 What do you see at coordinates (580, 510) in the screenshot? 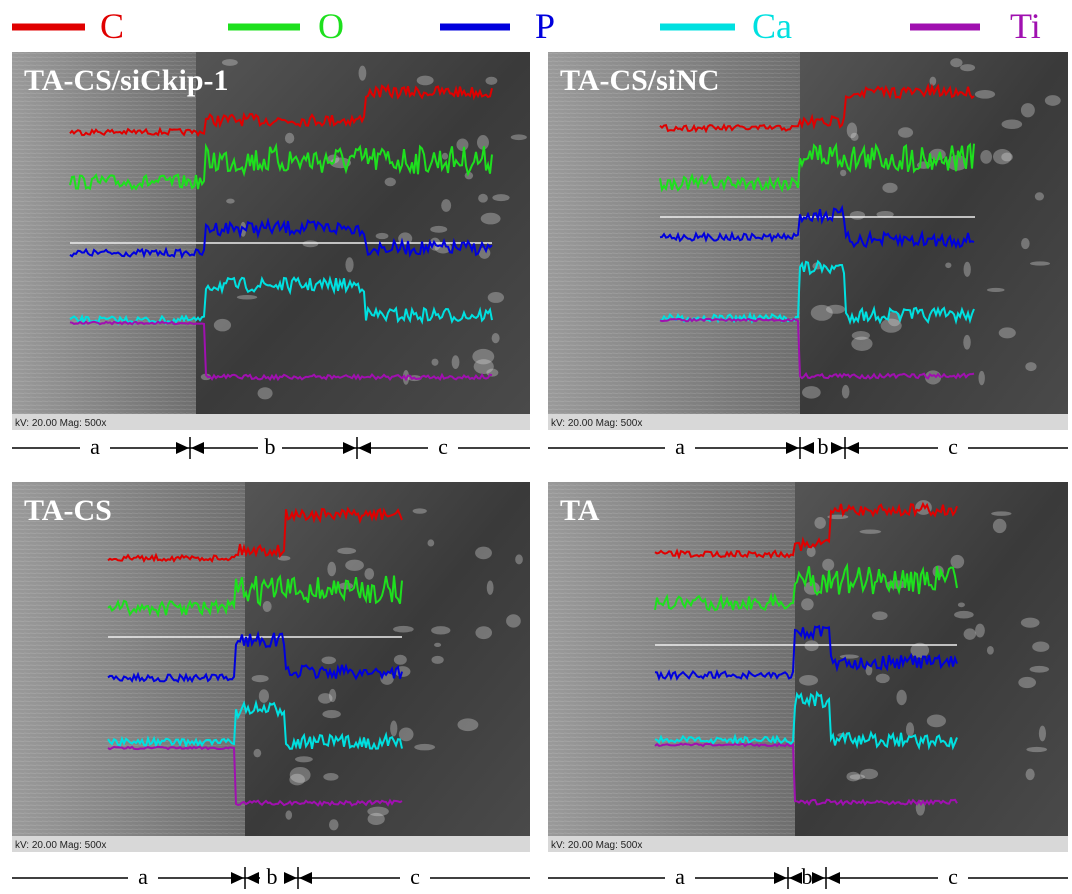
I see `panel-title: TA` at bounding box center [580, 510].